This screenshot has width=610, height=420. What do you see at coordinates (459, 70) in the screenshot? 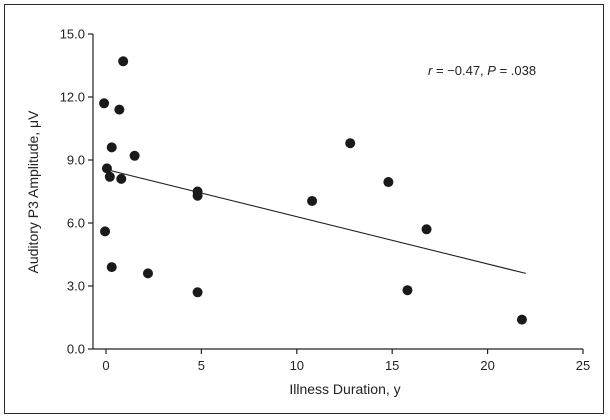
I see `r-value: = −0.47,` at bounding box center [459, 70].